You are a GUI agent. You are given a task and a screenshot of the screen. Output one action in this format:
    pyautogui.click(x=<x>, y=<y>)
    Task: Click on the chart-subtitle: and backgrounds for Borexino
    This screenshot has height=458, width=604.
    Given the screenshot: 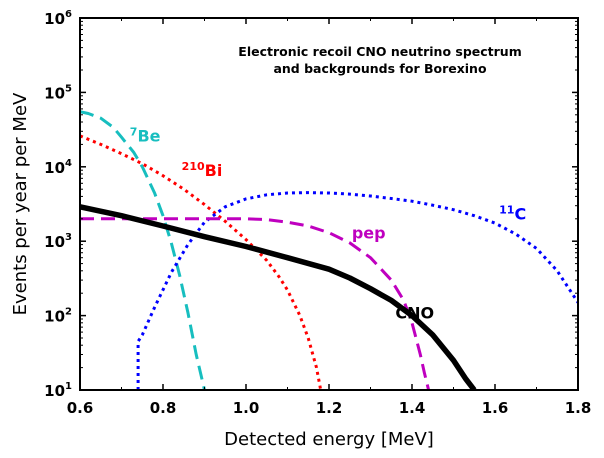 What is the action you would take?
    pyautogui.click(x=380, y=68)
    